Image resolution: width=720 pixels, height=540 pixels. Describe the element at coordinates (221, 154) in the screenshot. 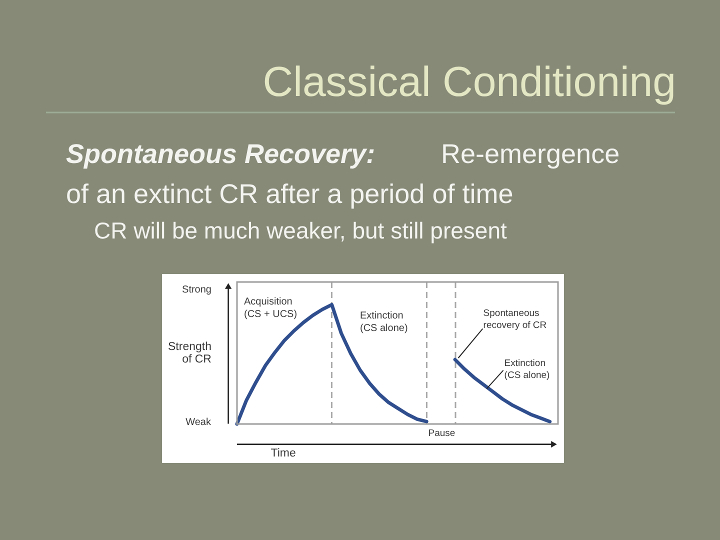

I see `text: Spontaneous Recovery:` at that location.